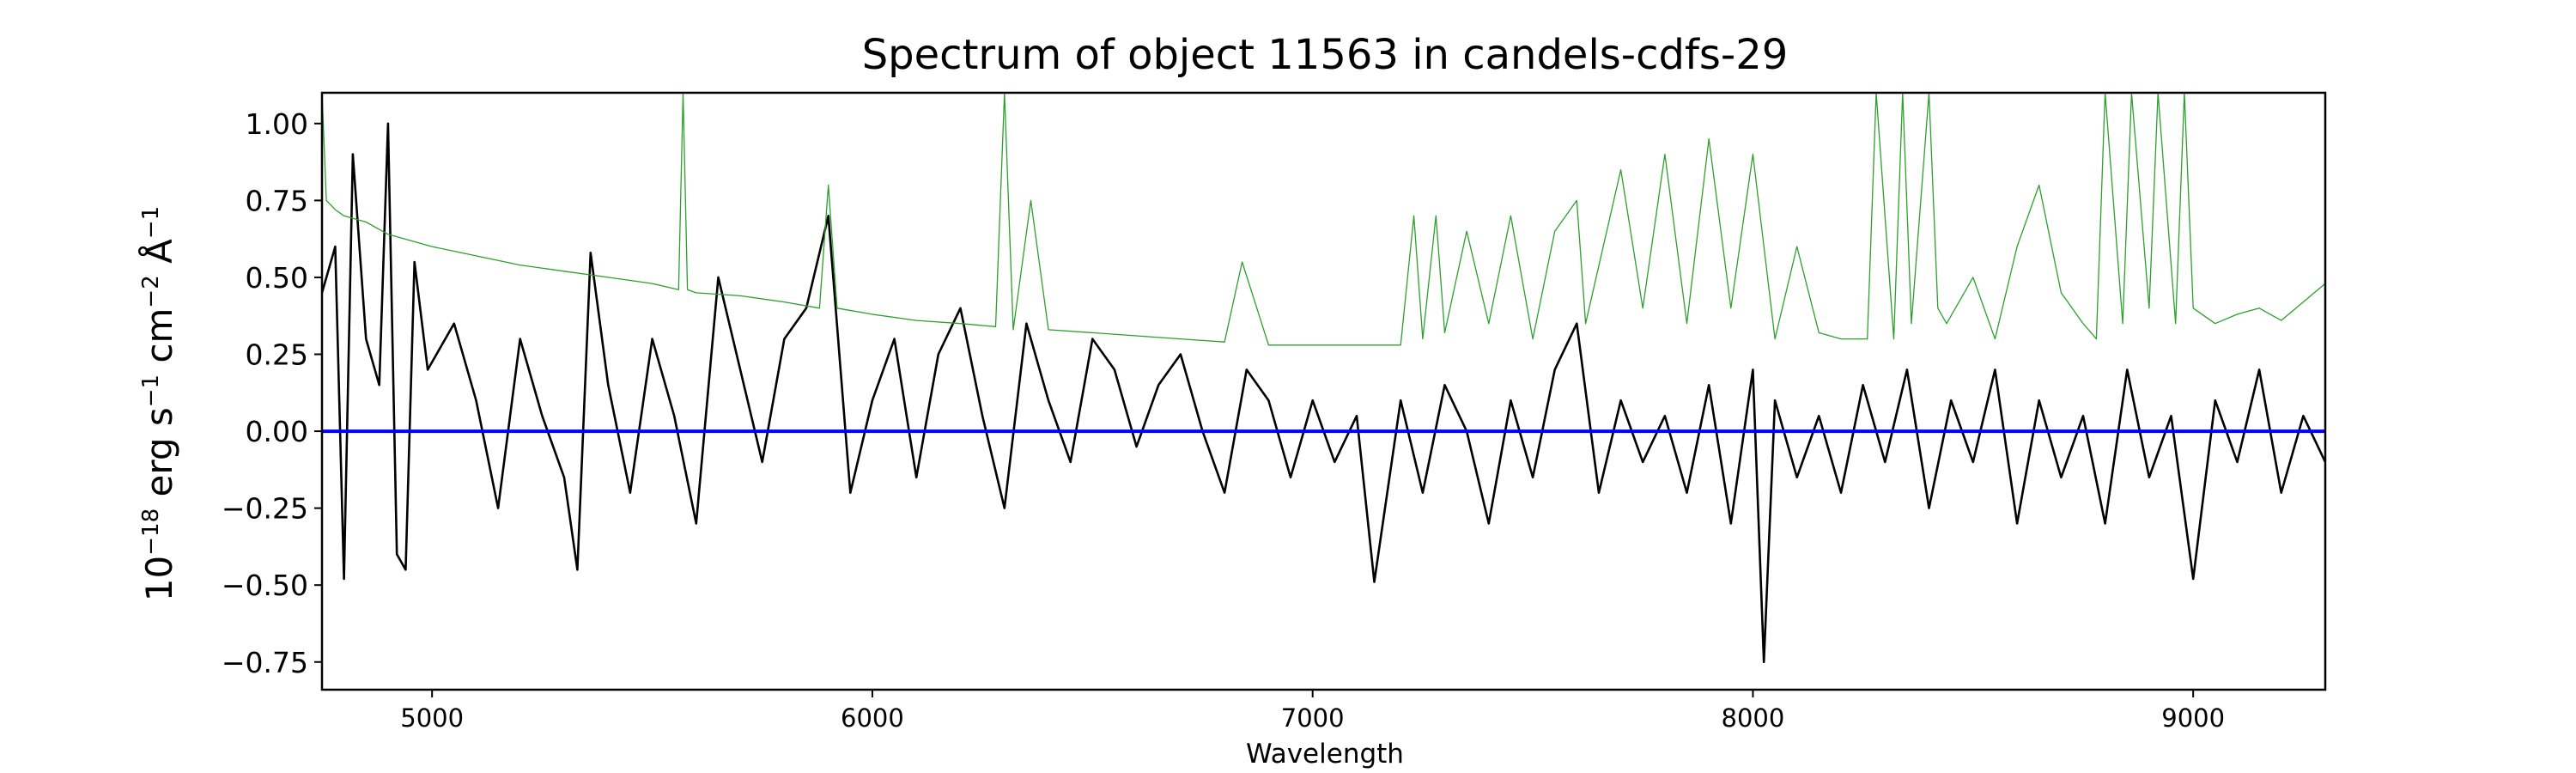  What do you see at coordinates (1313, 718) in the screenshot?
I see `x-tick-label: 7000` at bounding box center [1313, 718].